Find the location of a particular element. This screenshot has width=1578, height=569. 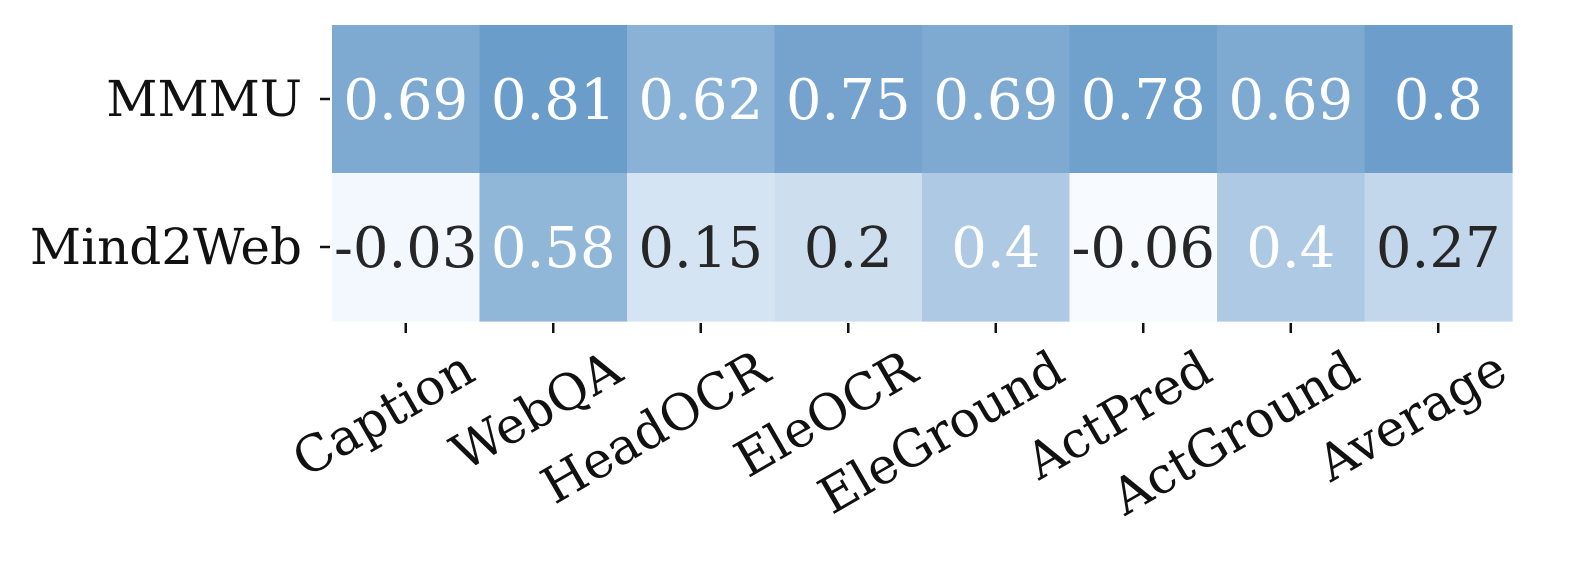

cell-value-label: 0.81 is located at coordinates (553, 100).